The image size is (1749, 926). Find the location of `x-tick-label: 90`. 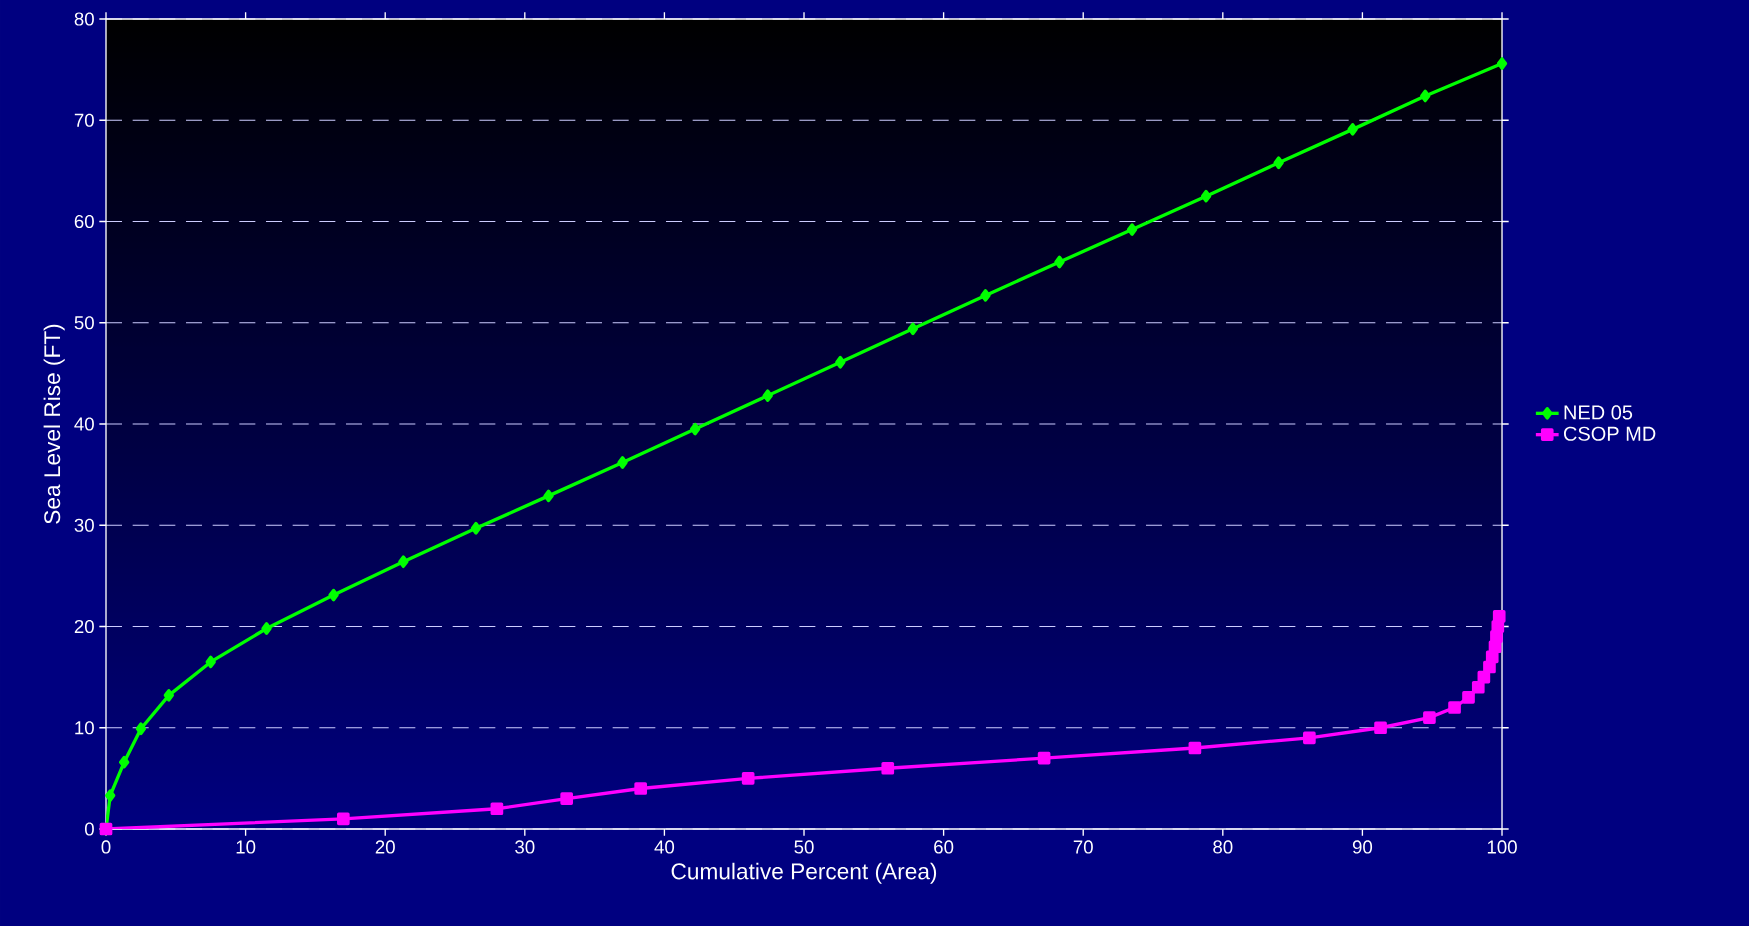

x-tick-label: 90 is located at coordinates (1362, 847).